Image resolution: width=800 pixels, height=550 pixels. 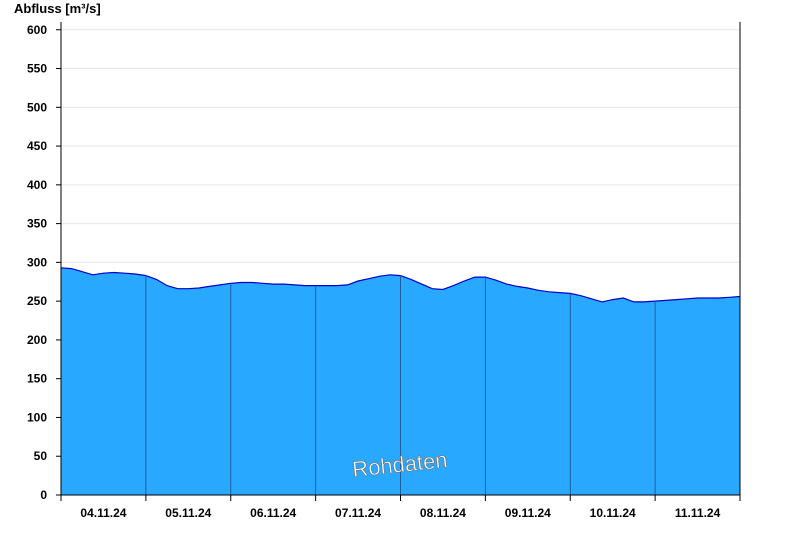 What do you see at coordinates (37, 417) in the screenshot?
I see `y-tick-label: 100` at bounding box center [37, 417].